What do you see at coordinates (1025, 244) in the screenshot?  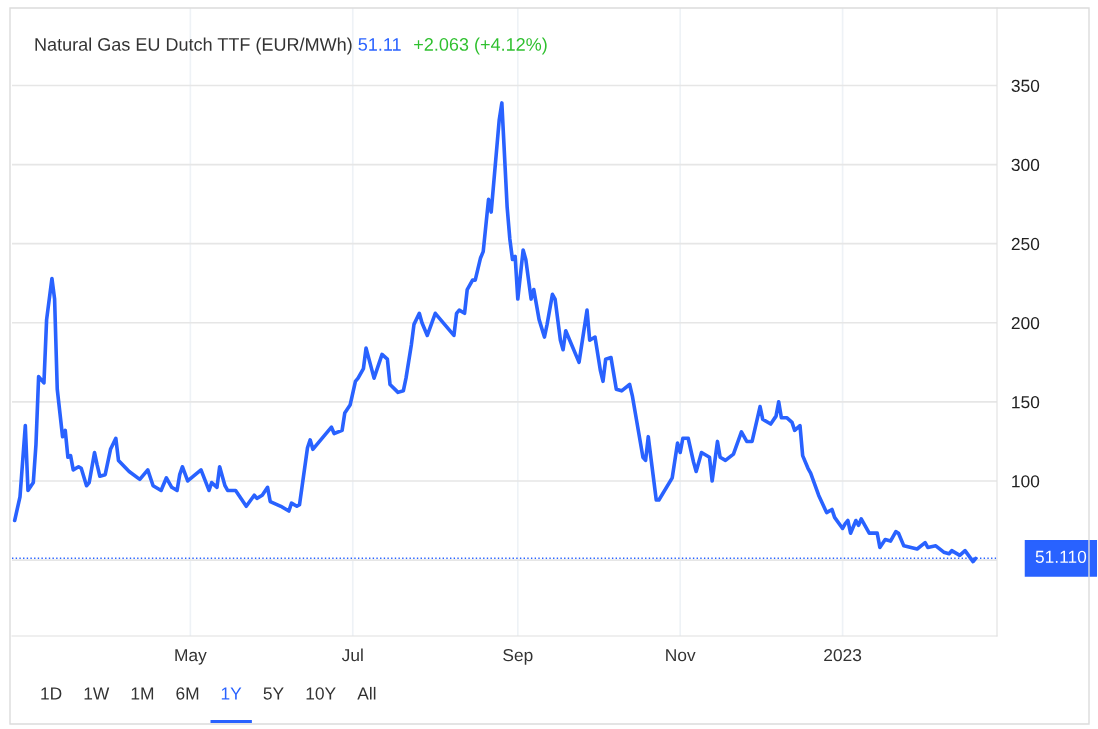 I see `y-tick-label: 250` at bounding box center [1025, 244].